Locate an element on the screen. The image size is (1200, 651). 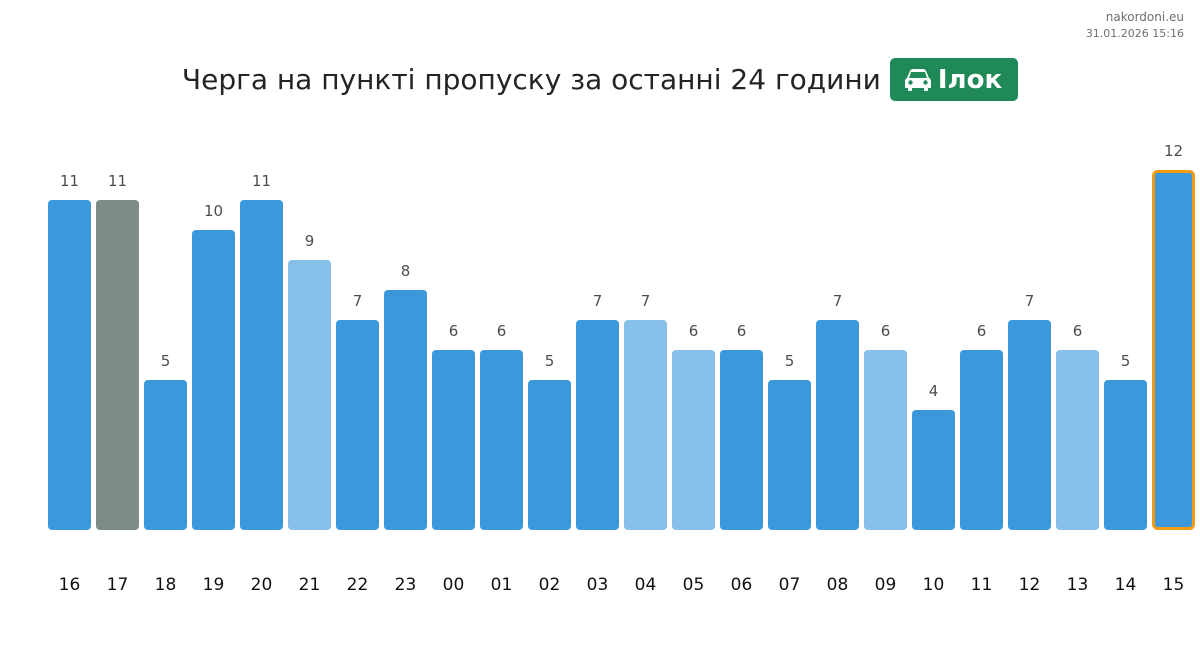
value-label-14: 5 is located at coordinates (1126, 361).